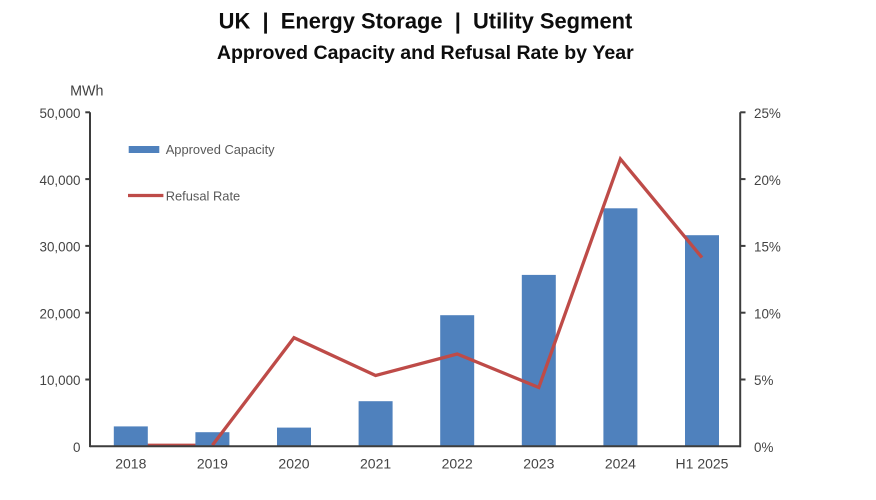 The width and height of the screenshot is (876, 500). Describe the element at coordinates (293, 464) in the screenshot. I see `svg-text: 2020` at that location.